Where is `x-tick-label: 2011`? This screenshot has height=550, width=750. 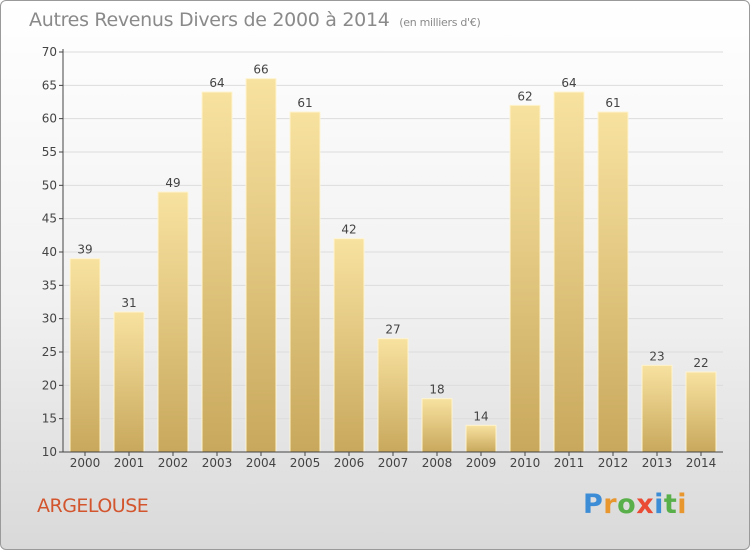
x-tick-label: 2011 is located at coordinates (569, 463).